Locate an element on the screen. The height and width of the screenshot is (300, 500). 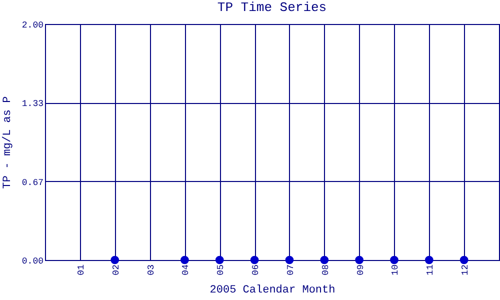
x-tick-label: 01 is located at coordinates (81, 270).